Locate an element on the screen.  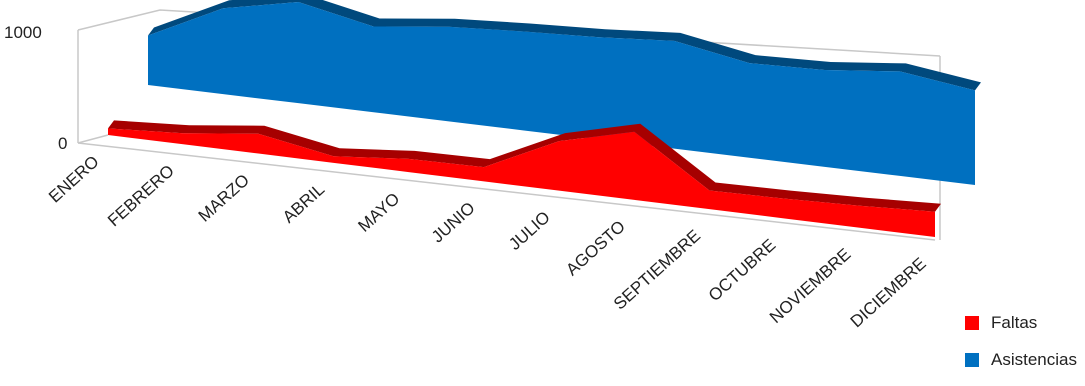
legend-item-faltas: Faltas is located at coordinates (1021, 323).